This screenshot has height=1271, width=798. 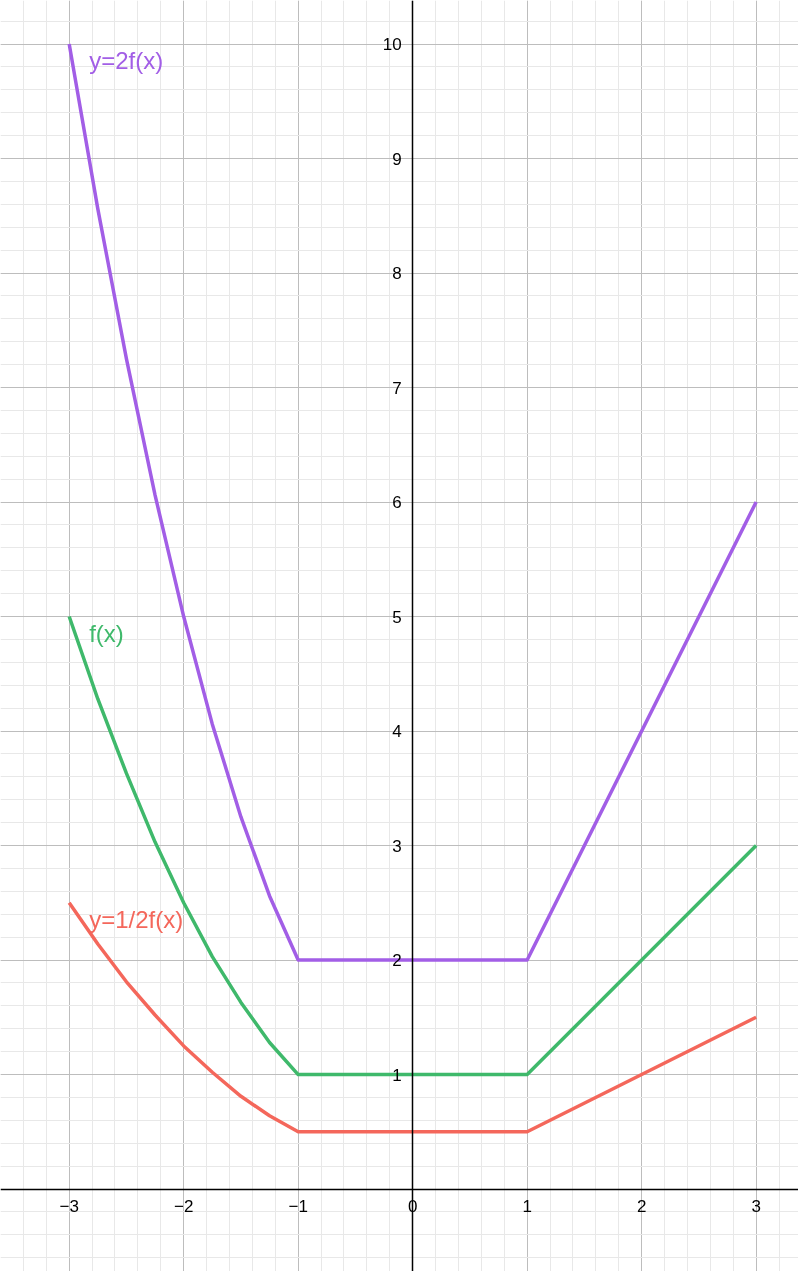 What do you see at coordinates (641, 1207) in the screenshot?
I see `x-tick-label: 2` at bounding box center [641, 1207].